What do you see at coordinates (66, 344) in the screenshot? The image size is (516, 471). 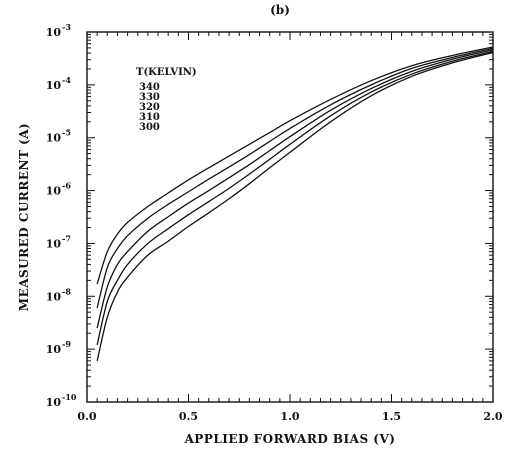 I see `y-tick-exponent: -9` at bounding box center [66, 344].